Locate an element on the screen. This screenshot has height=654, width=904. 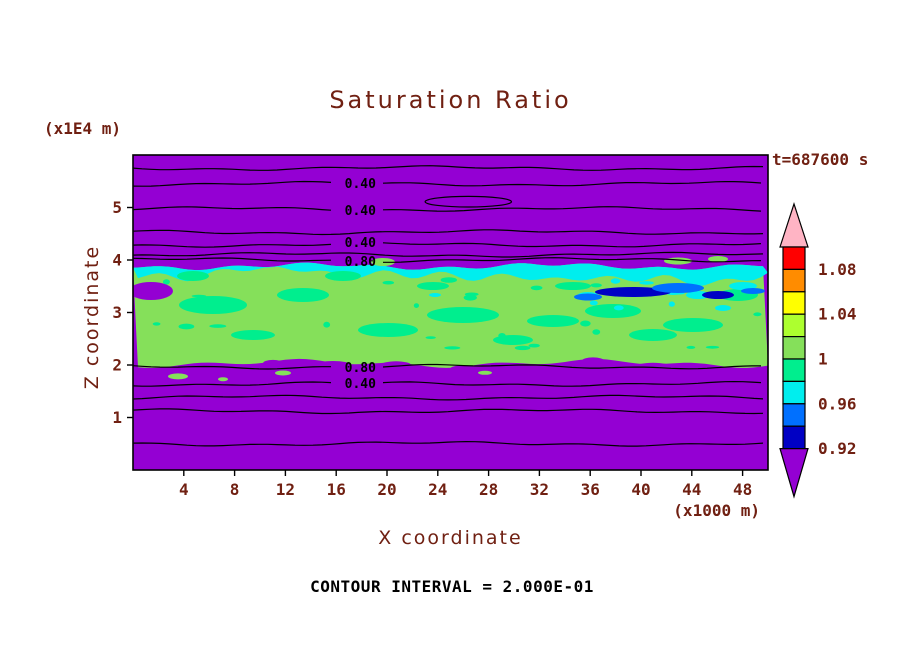
x-tick-label: 44 is located at coordinates (691, 487).